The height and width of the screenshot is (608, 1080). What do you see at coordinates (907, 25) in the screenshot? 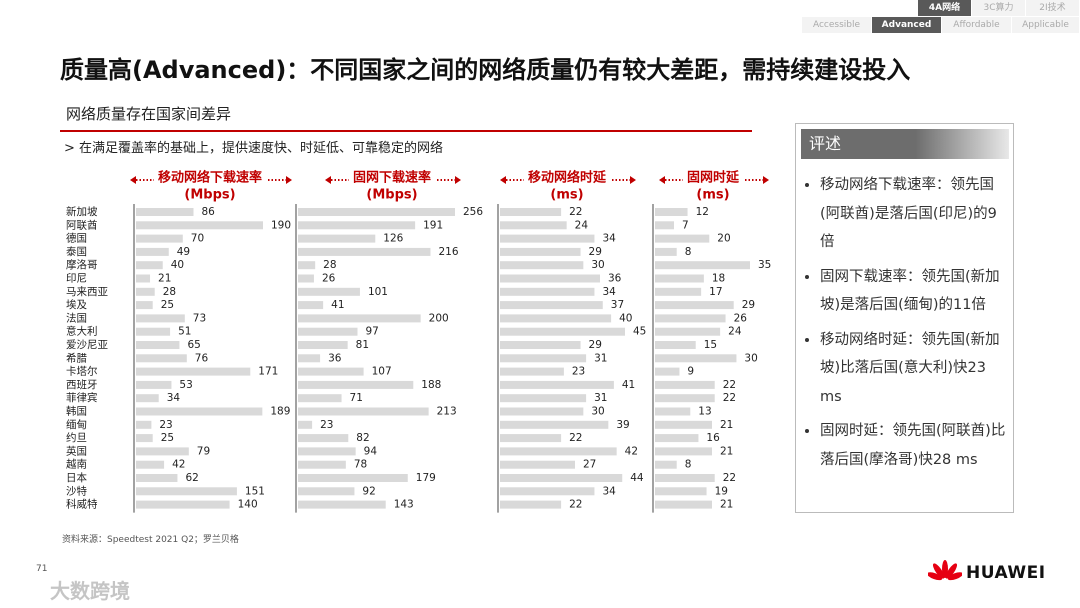
I see `nav-subtab: Advanced` at bounding box center [907, 25].